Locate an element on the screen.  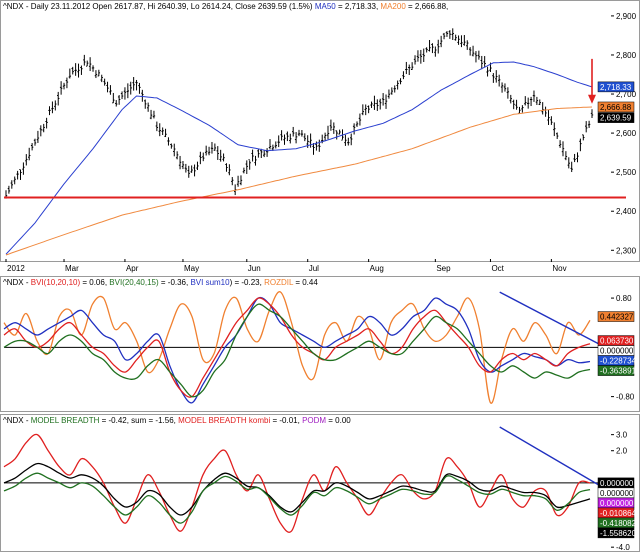
title-part: BVI(20,40,15) is located at coordinates (134, 282).